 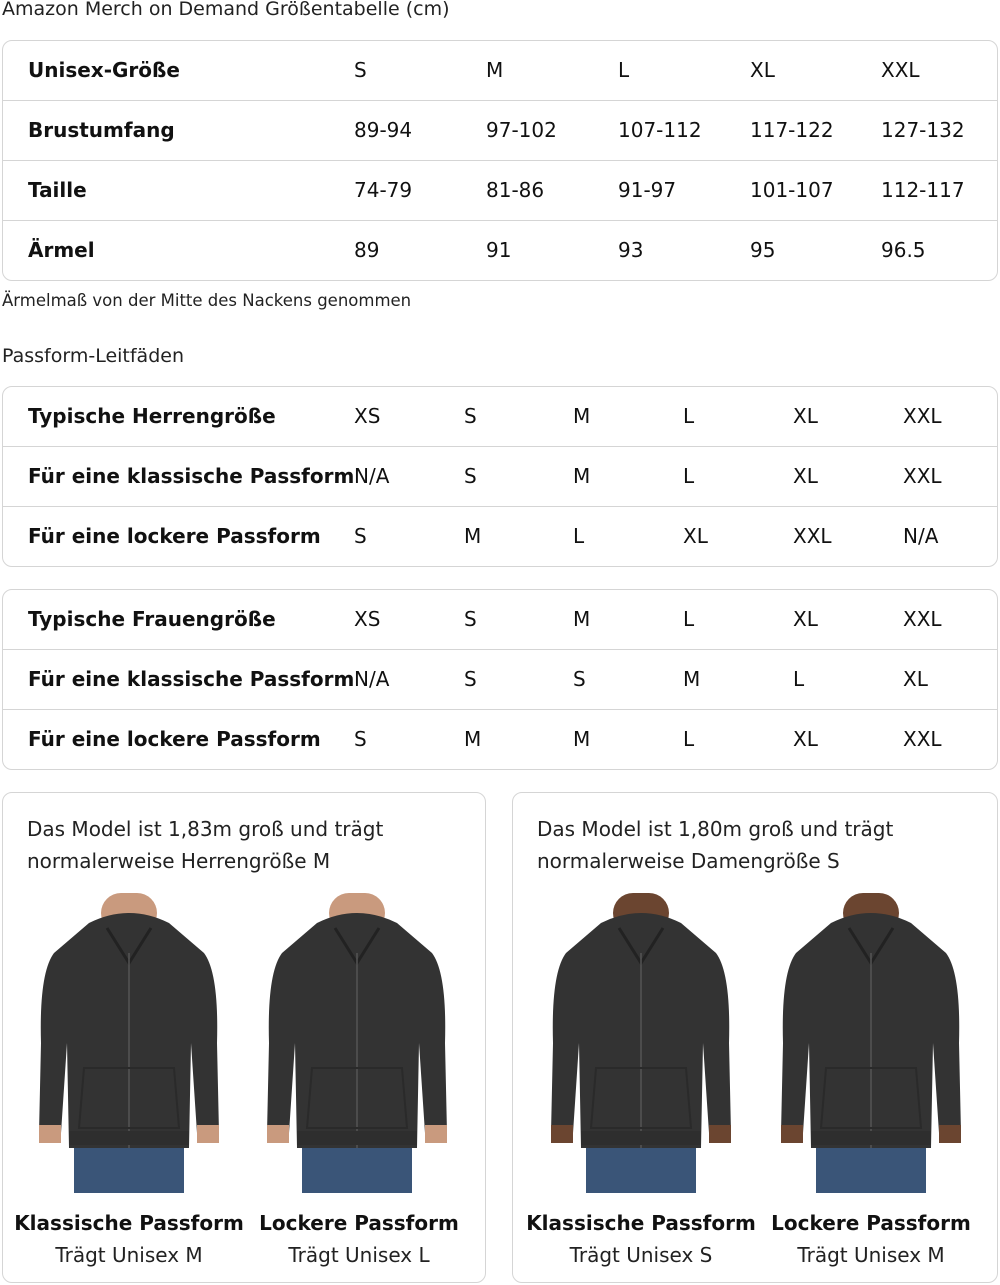 I want to click on fit-subtitle: Trägt Unisex L, so click(x=359, y=1255).